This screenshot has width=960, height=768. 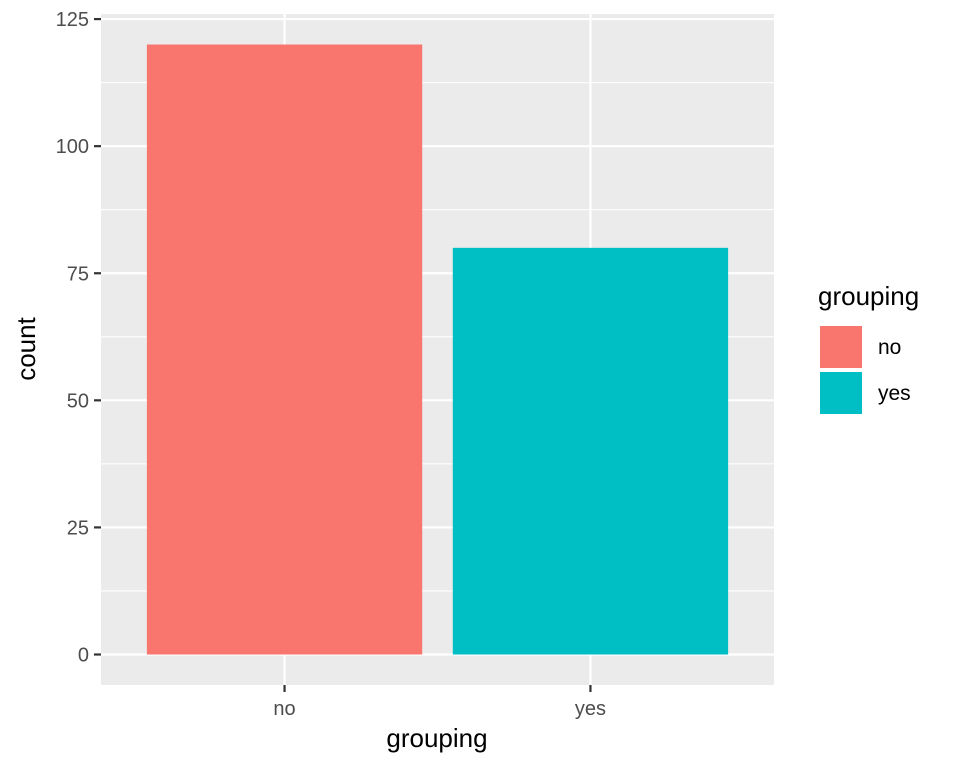 What do you see at coordinates (894, 393) in the screenshot?
I see `legend-label-yes: yes` at bounding box center [894, 393].